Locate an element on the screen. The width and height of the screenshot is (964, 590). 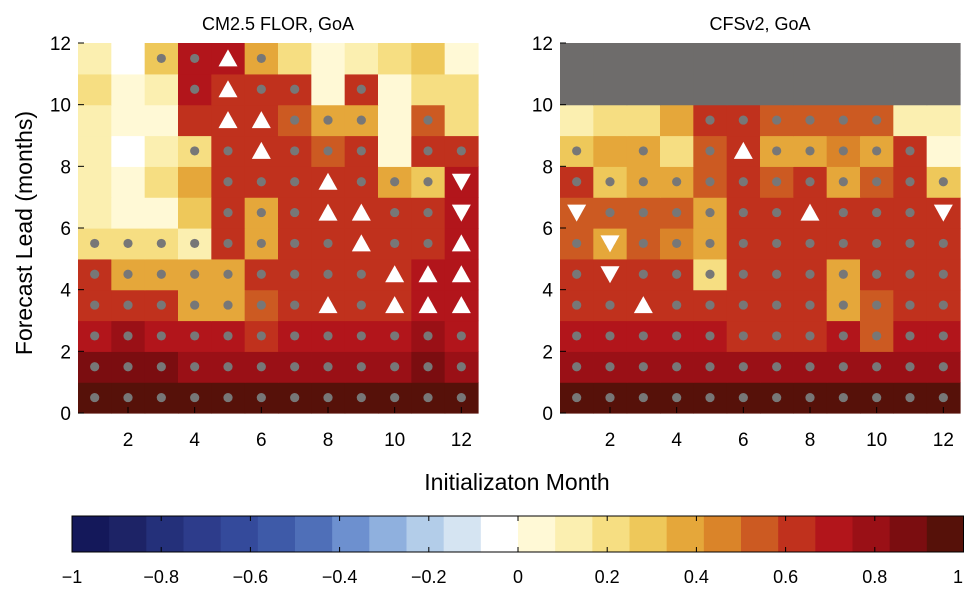
y-tick-label: 6 is located at coordinates (65, 229).